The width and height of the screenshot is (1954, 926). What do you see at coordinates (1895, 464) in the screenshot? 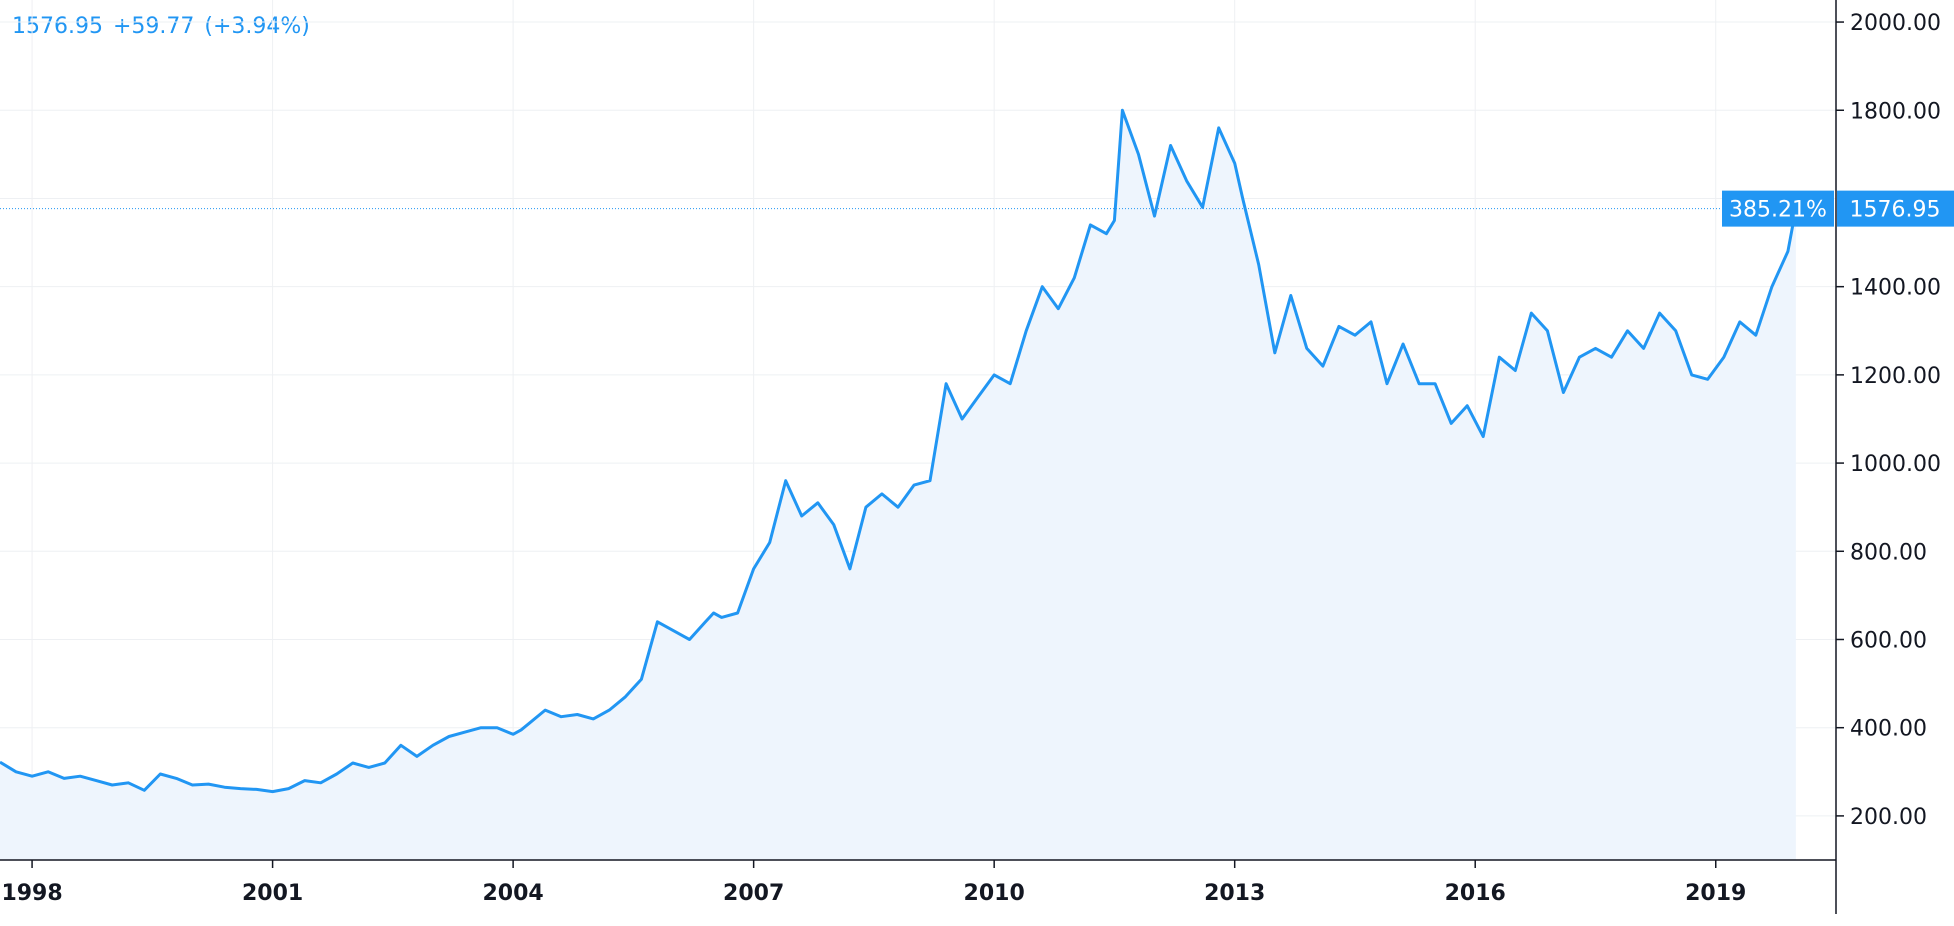
I see `y-tick-label: 1000.00` at bounding box center [1895, 464].